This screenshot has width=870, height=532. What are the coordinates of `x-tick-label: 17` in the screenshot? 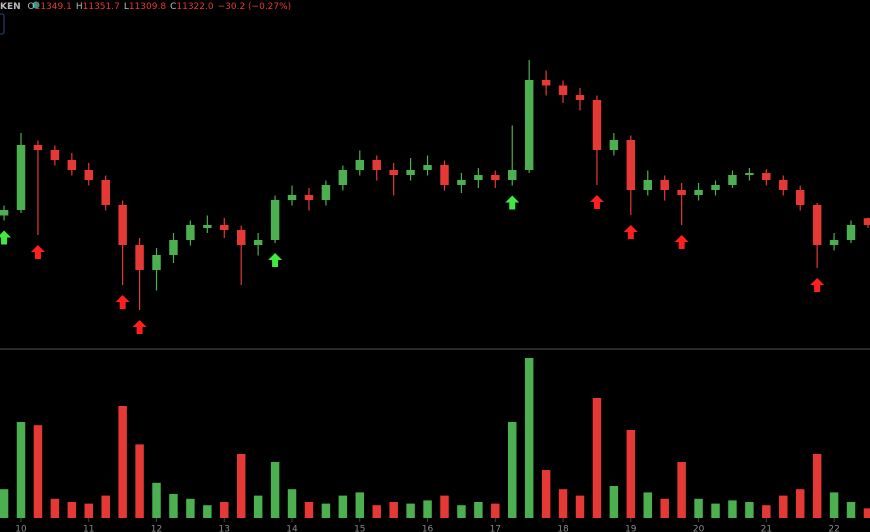 It's located at (495, 528).